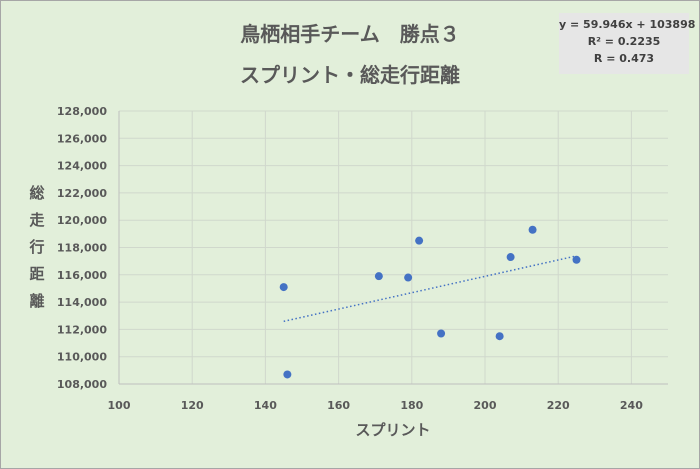 The width and height of the screenshot is (700, 469). I want to click on y-tick-label: 128,000, so click(82, 111).